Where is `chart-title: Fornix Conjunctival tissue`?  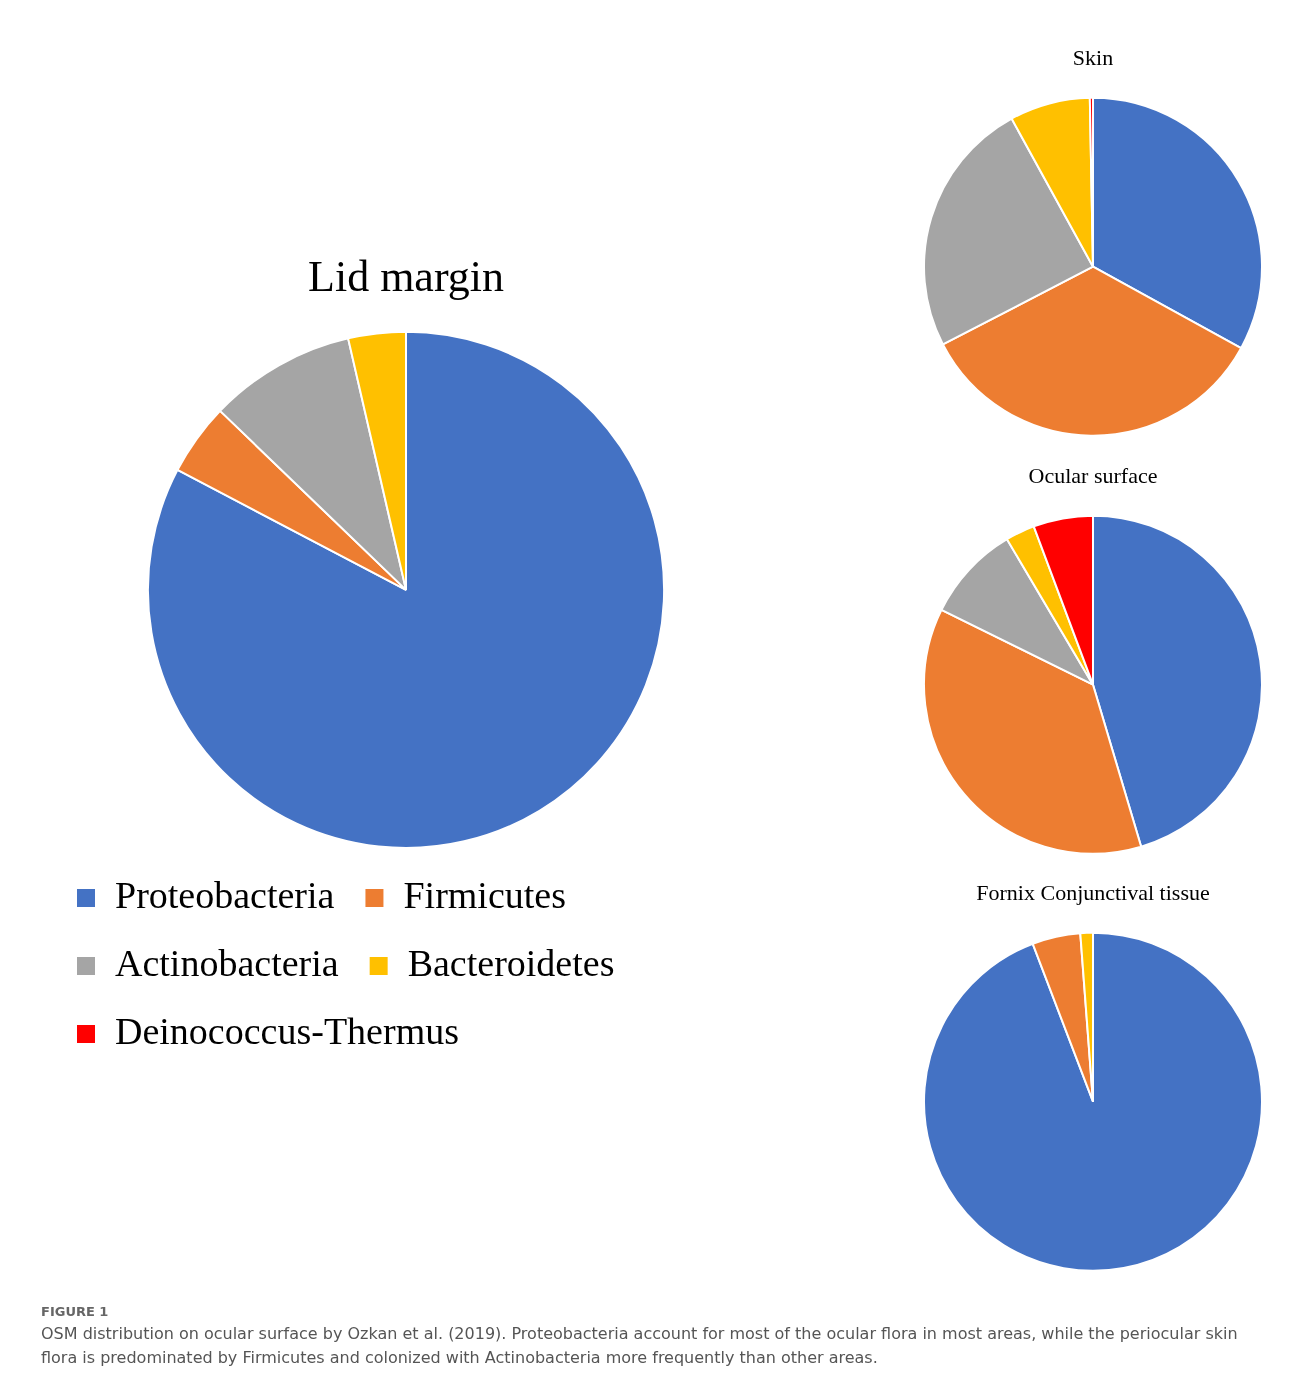 chart-title: Fornix Conjunctival tissue is located at coordinates (1093, 892).